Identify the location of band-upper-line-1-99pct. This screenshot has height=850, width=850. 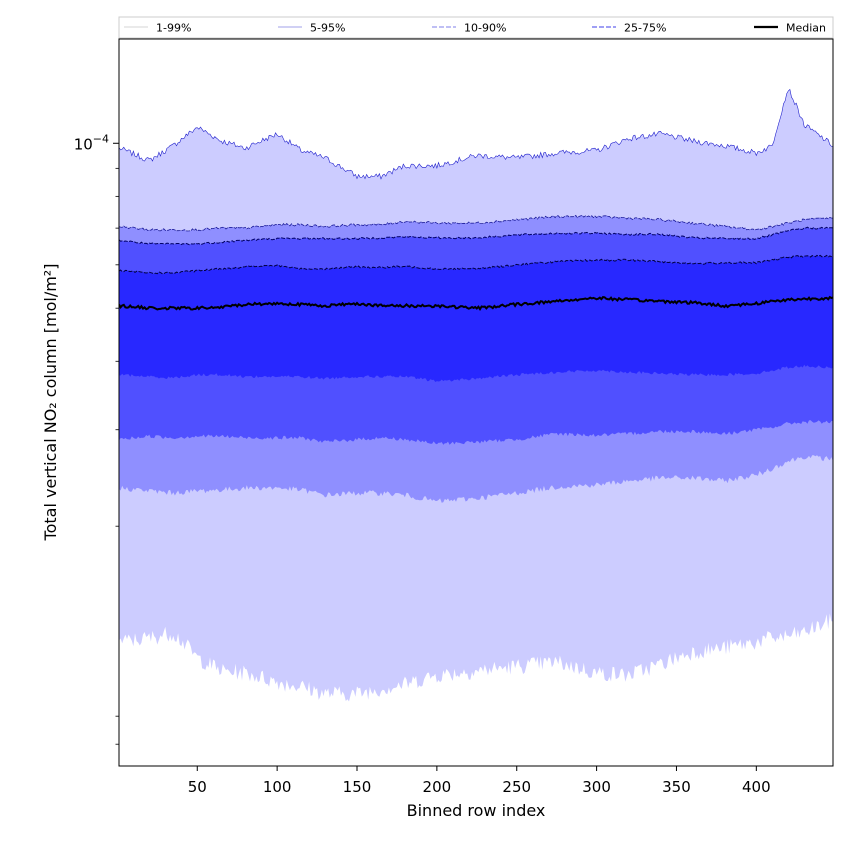
(476, 134).